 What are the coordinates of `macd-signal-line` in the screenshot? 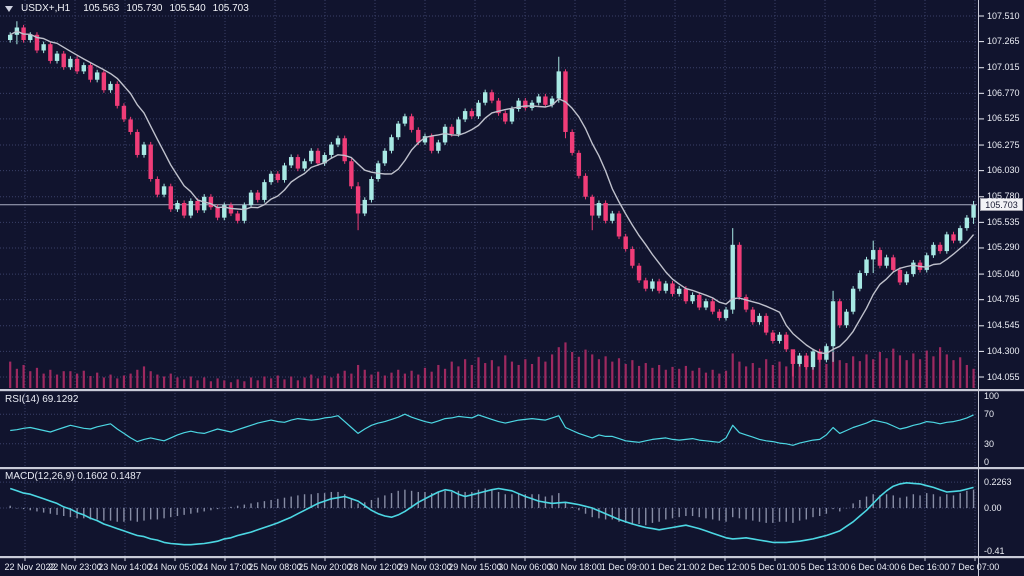 It's located at (491, 513).